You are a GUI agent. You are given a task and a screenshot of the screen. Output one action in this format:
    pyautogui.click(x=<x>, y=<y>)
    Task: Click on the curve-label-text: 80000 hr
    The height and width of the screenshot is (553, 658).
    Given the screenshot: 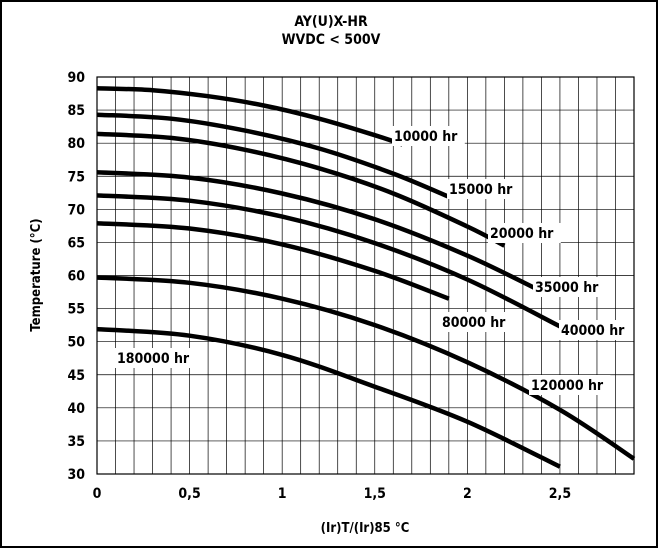 What is the action you would take?
    pyautogui.click(x=474, y=323)
    